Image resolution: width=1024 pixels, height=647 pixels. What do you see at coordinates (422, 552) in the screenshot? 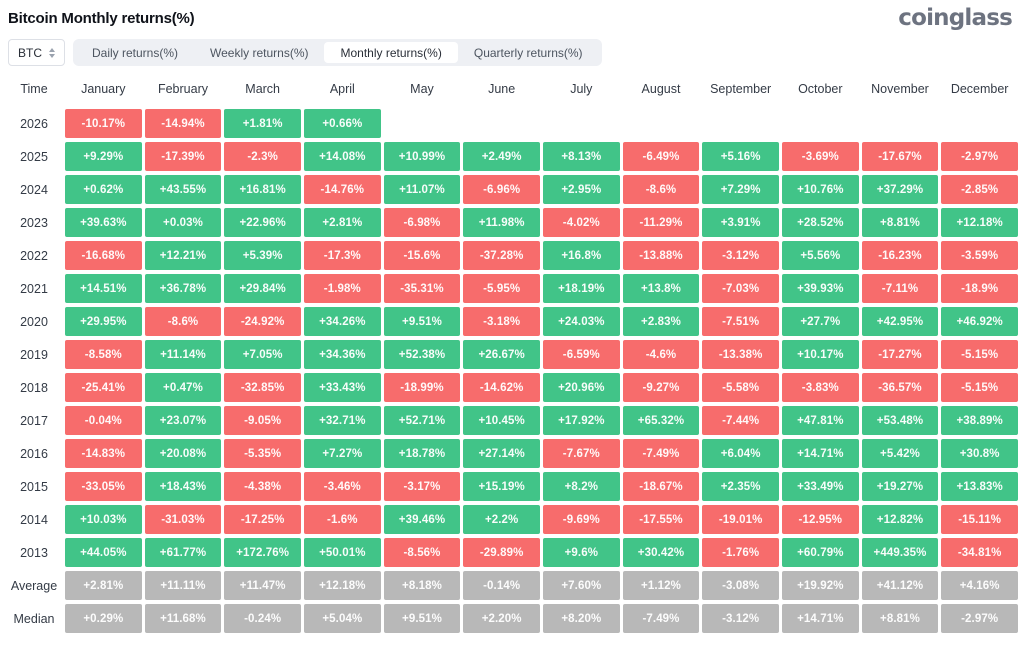
I see `return-cell: -8.56%` at bounding box center [422, 552].